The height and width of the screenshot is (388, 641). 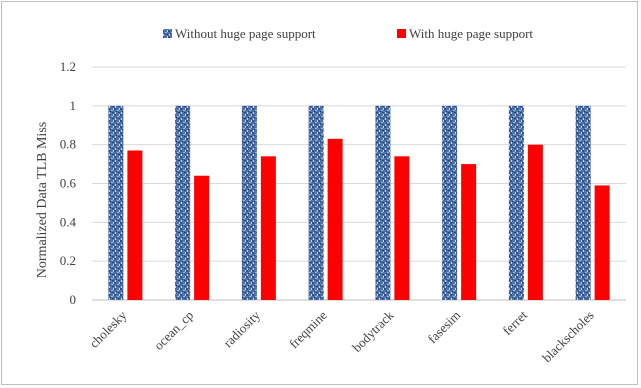 I want to click on bar-with-huge-page-freqmine, so click(x=335, y=219).